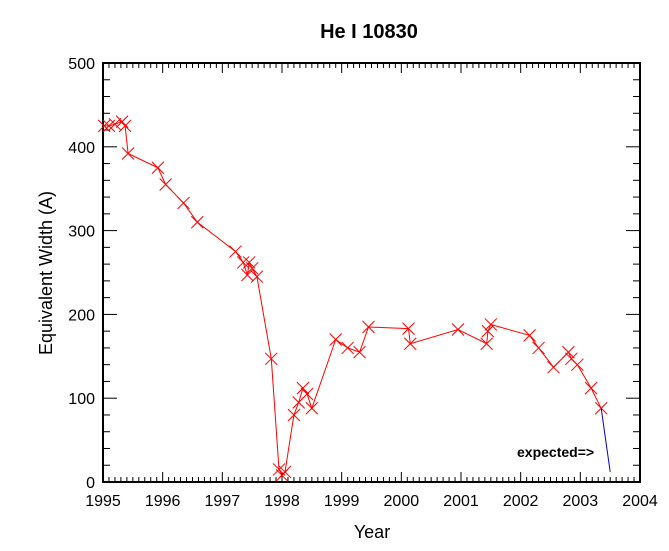 Image resolution: width=669 pixels, height=551 pixels. I want to click on x-tick-label: 1998, so click(282, 501).